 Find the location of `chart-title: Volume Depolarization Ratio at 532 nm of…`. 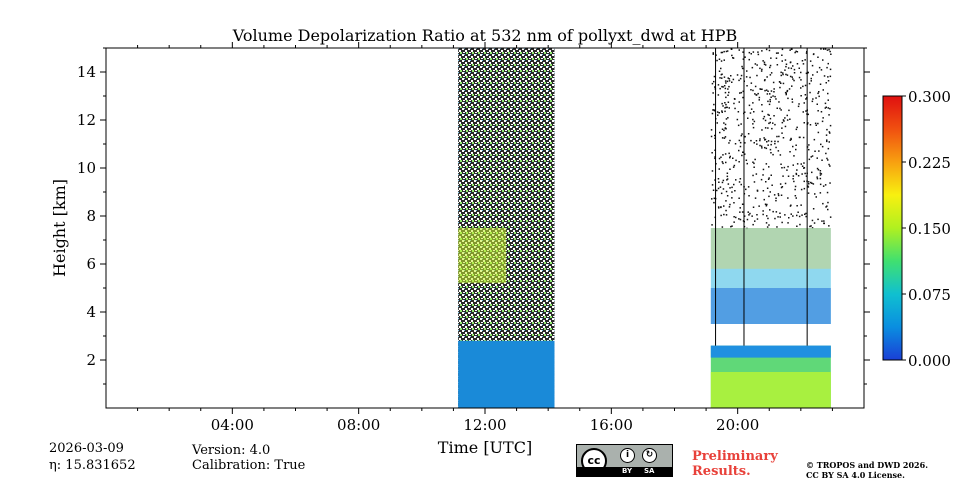

chart-title: Volume Depolarization Ratio at 532 nm of… is located at coordinates (485, 35).